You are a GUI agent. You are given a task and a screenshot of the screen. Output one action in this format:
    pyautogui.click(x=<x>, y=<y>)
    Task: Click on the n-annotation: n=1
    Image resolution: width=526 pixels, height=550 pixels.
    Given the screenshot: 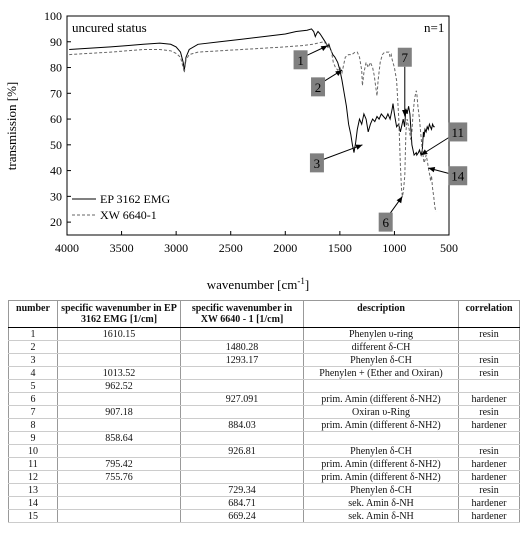 What is the action you would take?
    pyautogui.click(x=434, y=27)
    